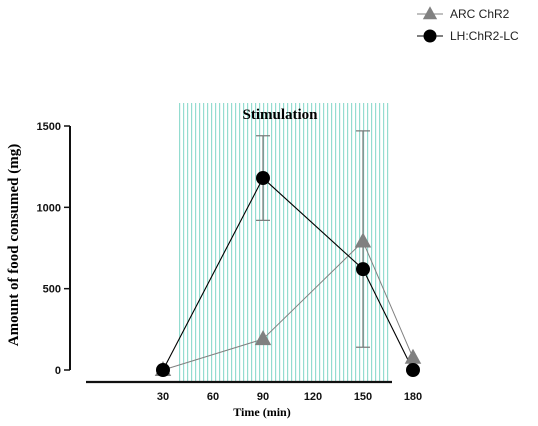 The image size is (538, 426). Describe the element at coordinates (261, 412) in the screenshot. I see `x-axis-label: Time (min)` at that location.